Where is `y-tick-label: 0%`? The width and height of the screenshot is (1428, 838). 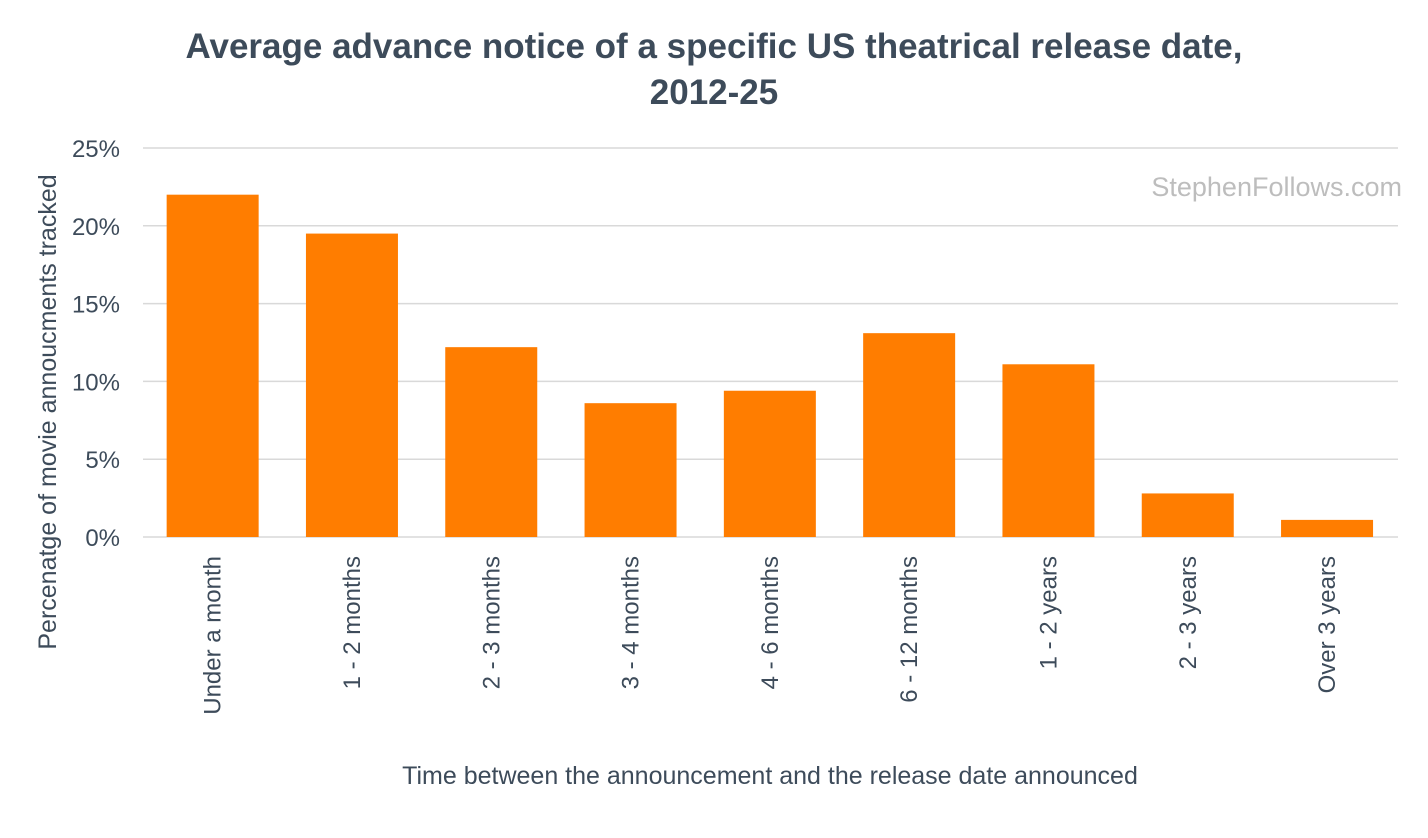 y-tick-label: 0% is located at coordinates (102, 538).